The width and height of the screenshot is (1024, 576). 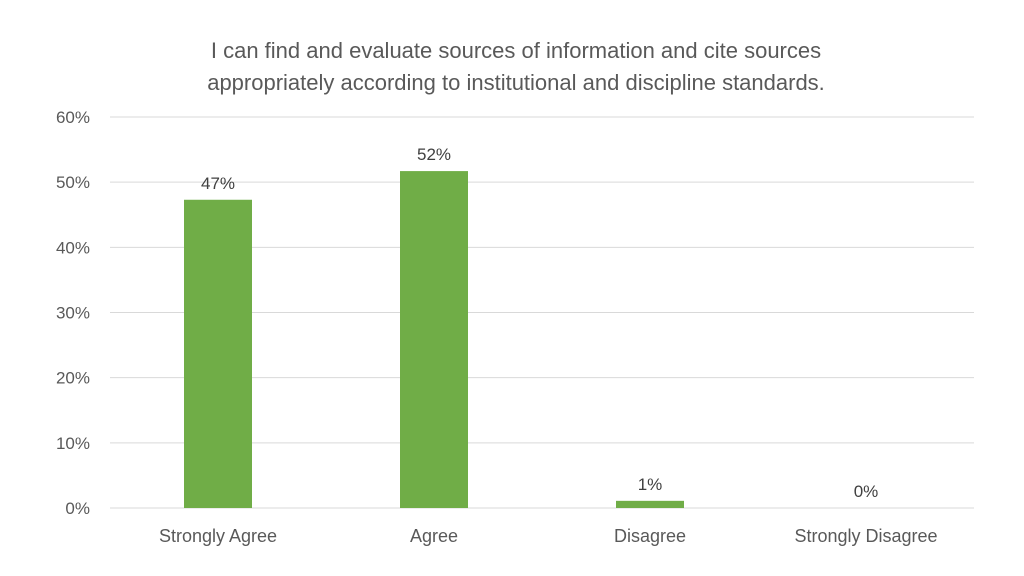 What do you see at coordinates (218, 536) in the screenshot?
I see `category-label: Strongly Agree` at bounding box center [218, 536].